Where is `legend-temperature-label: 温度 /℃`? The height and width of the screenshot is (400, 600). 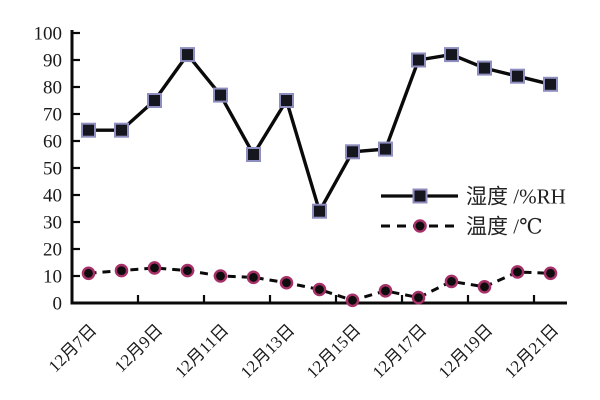 legend-temperature-label: 温度 /℃ is located at coordinates (504, 227).